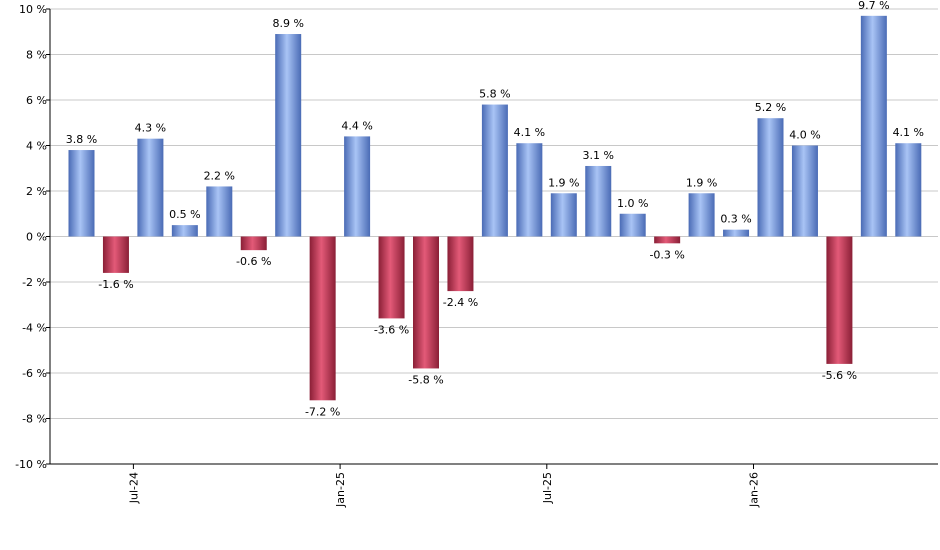 The width and height of the screenshot is (940, 550). What do you see at coordinates (33, 9) in the screenshot?
I see `y-tick-label: 10 %` at bounding box center [33, 9].